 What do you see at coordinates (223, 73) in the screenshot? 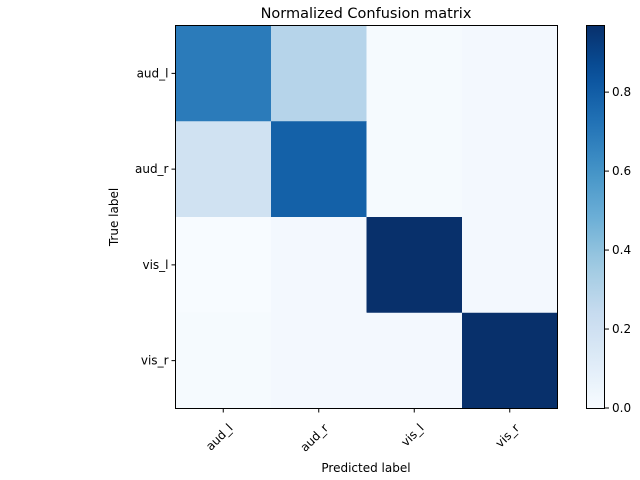
I see `cell-aud_l-aud_l` at bounding box center [223, 73].